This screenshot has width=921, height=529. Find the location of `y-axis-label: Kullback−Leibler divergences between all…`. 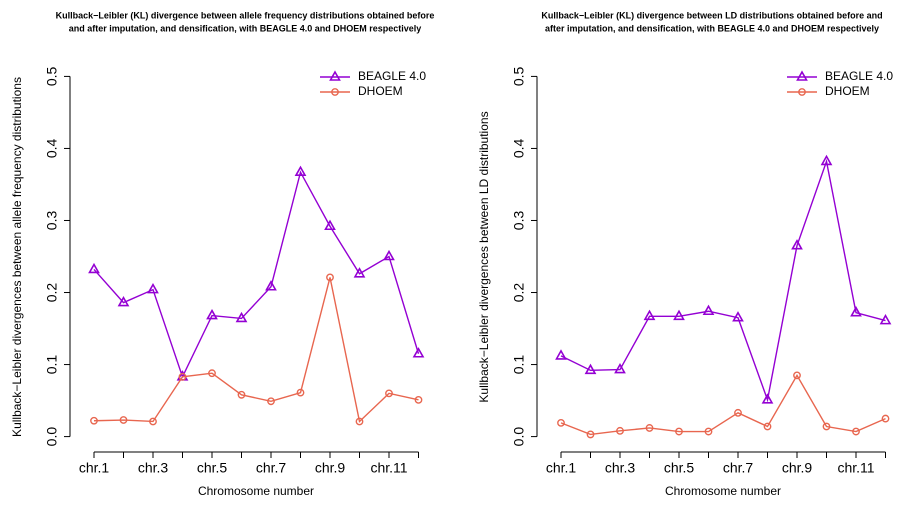

y-axis-label: Kullback−Leibler divergences between all… is located at coordinates (17, 257).